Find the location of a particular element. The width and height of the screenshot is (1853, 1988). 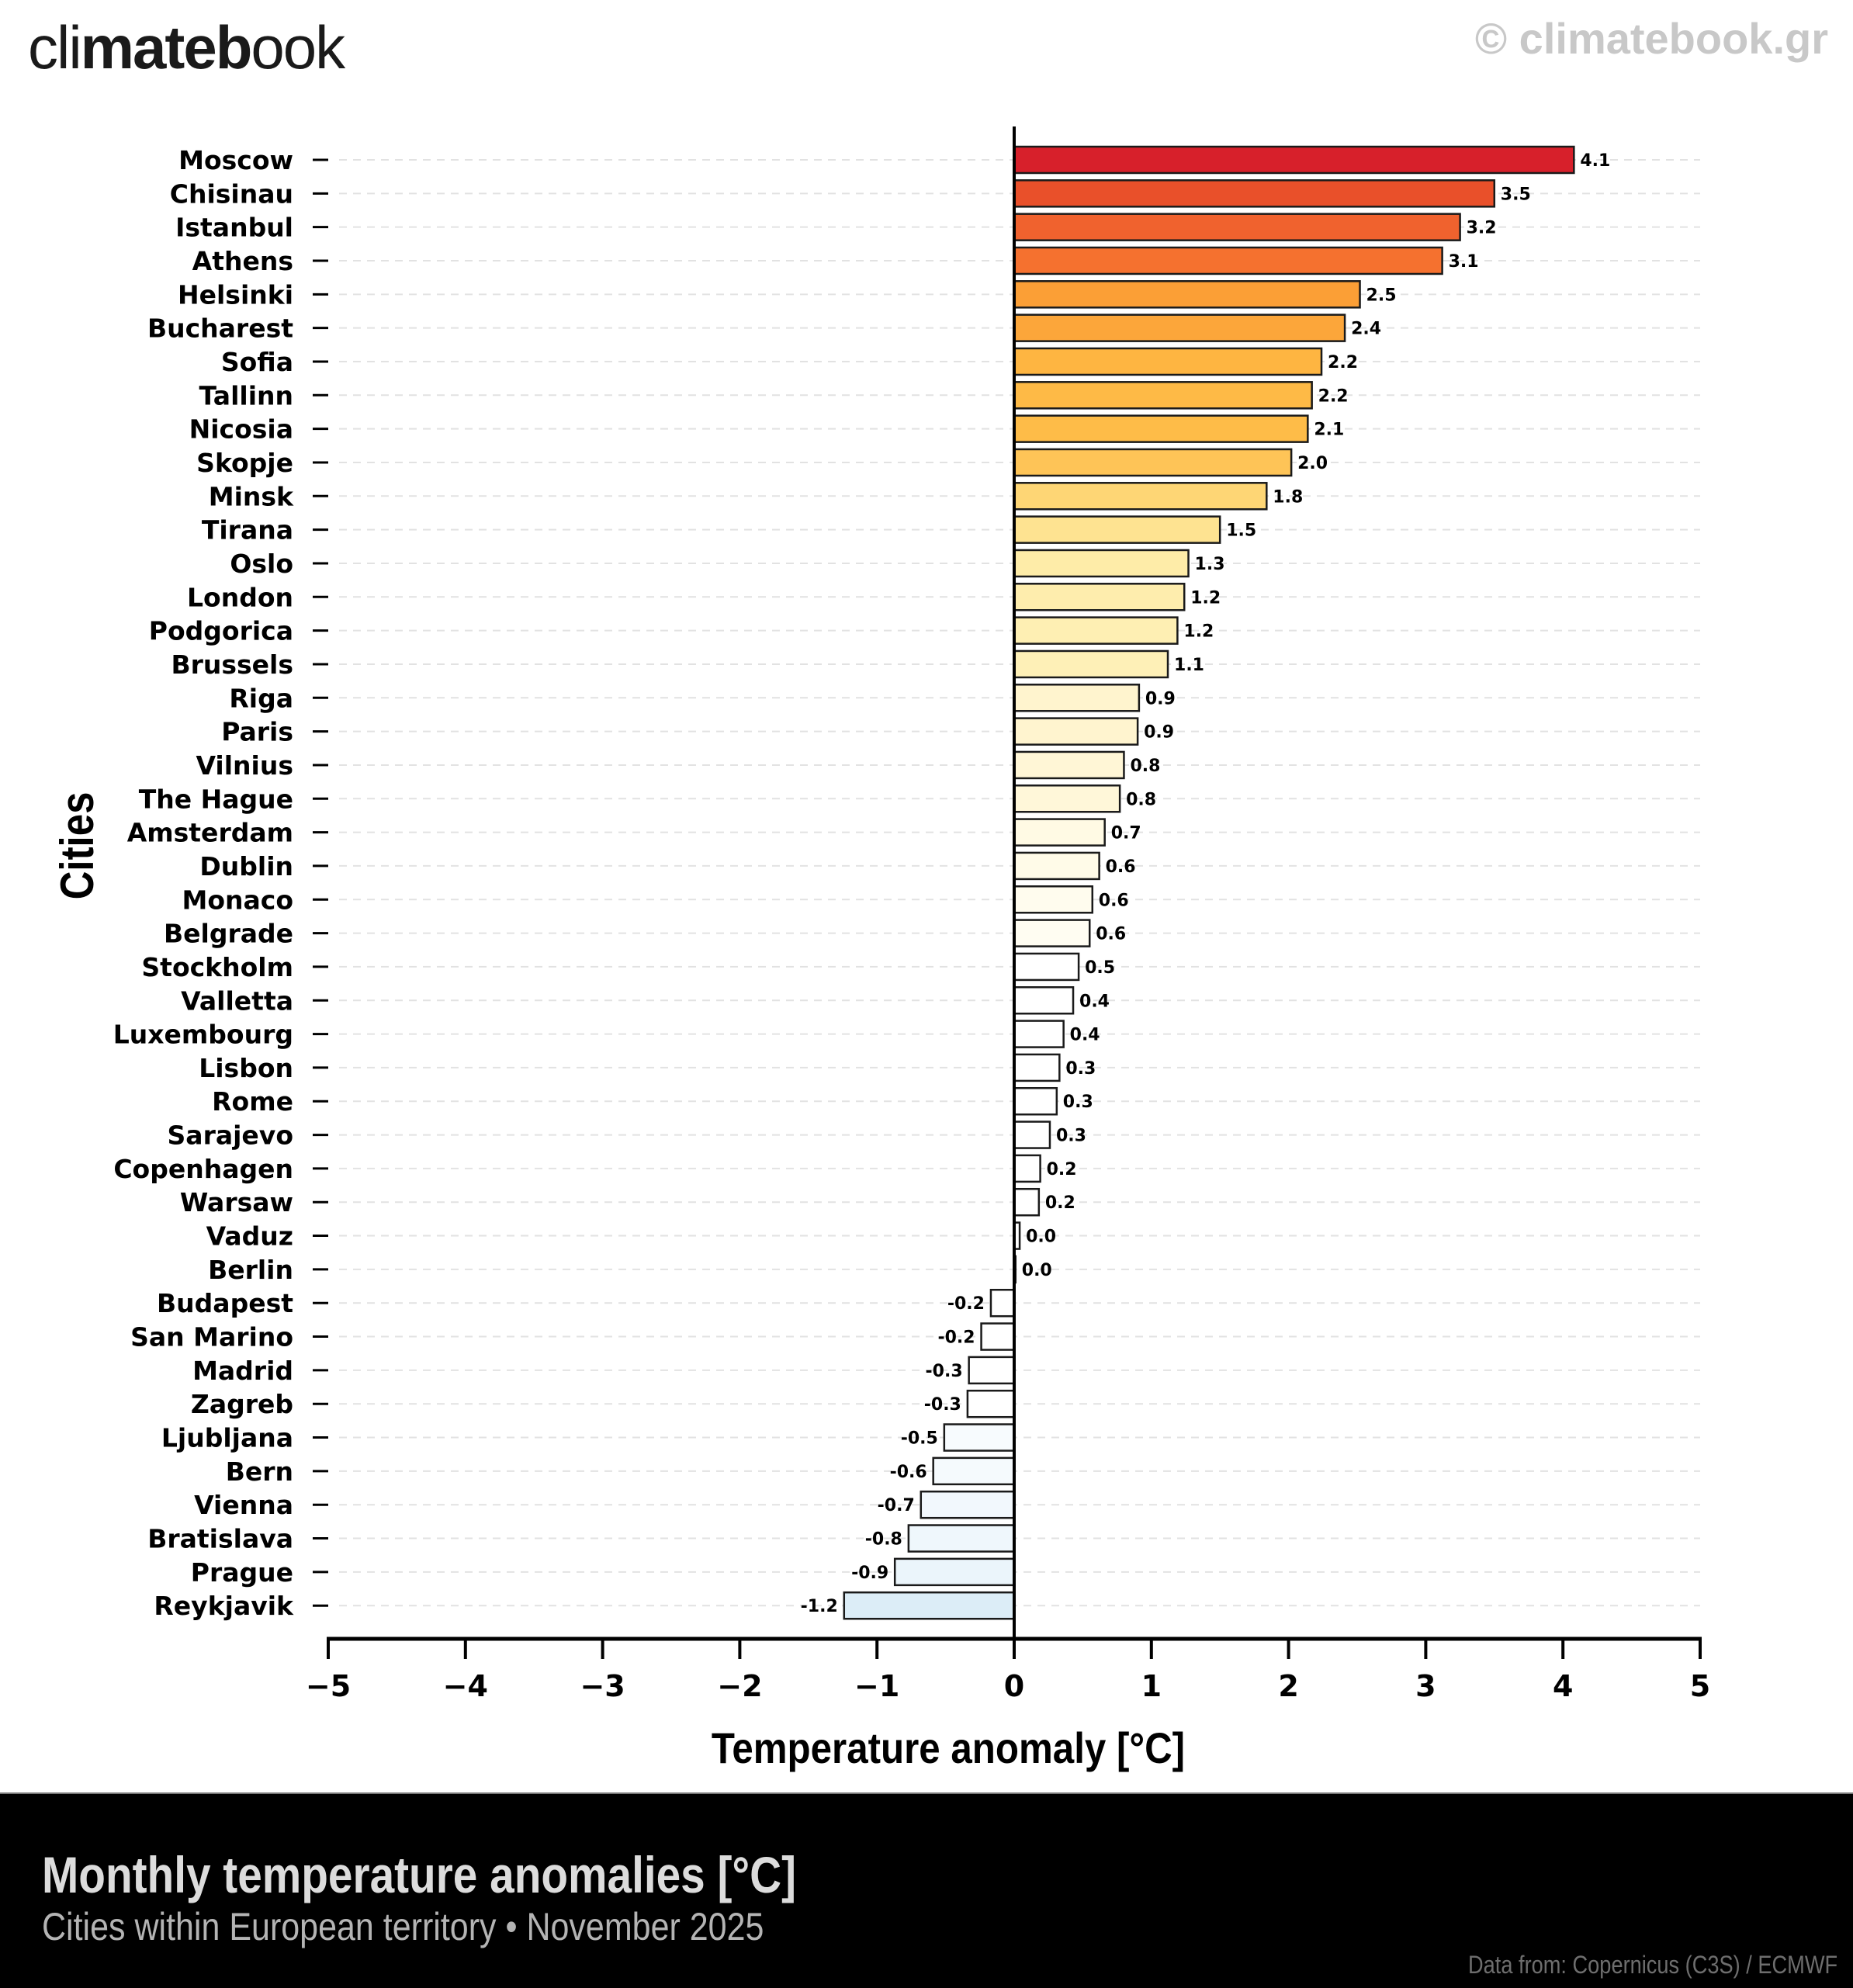

y-tick-label: Skopje is located at coordinates (244, 463).